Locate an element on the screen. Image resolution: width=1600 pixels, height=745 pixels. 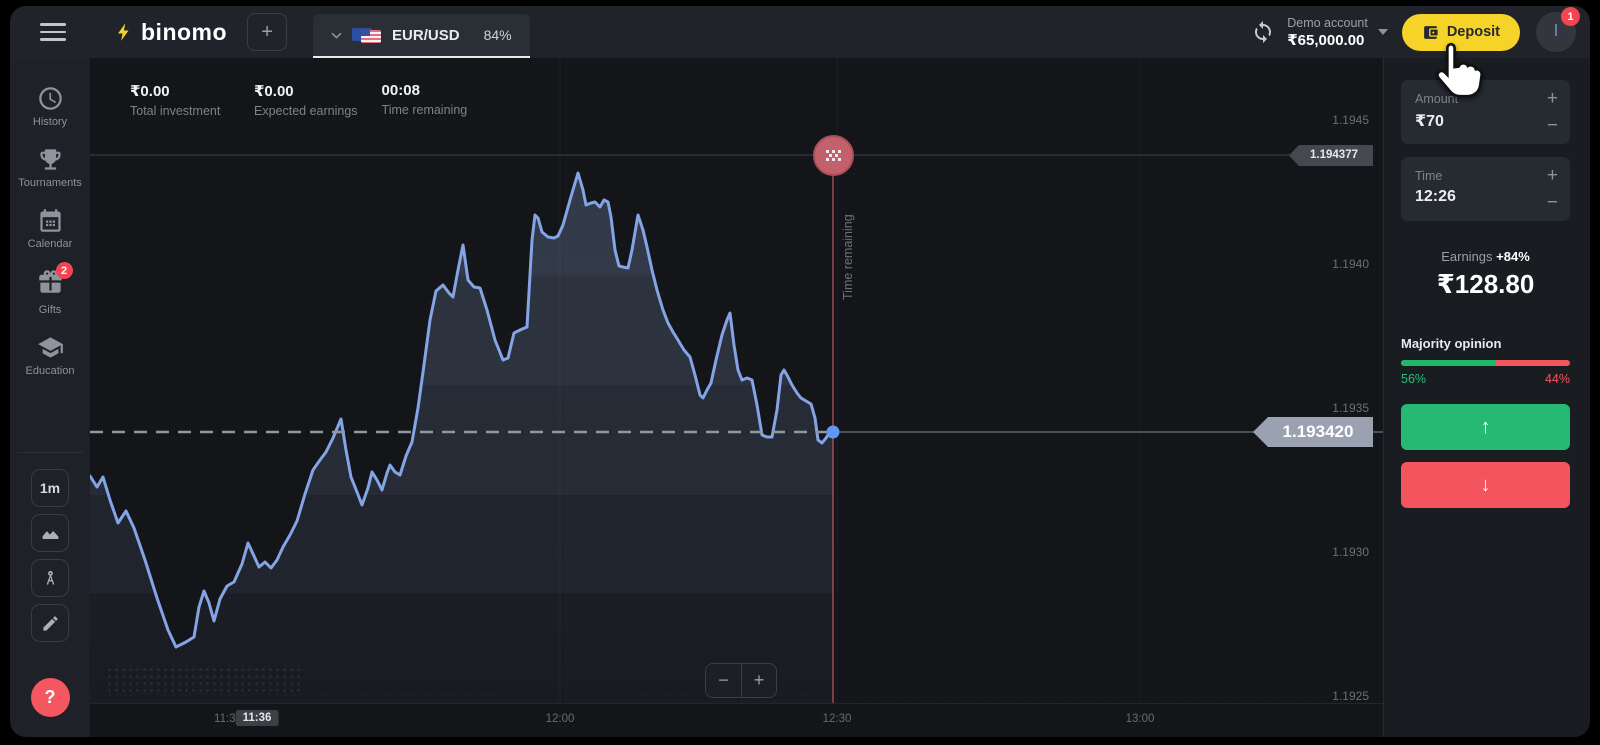
deposit-button: Deposit is located at coordinates (1460, 32).